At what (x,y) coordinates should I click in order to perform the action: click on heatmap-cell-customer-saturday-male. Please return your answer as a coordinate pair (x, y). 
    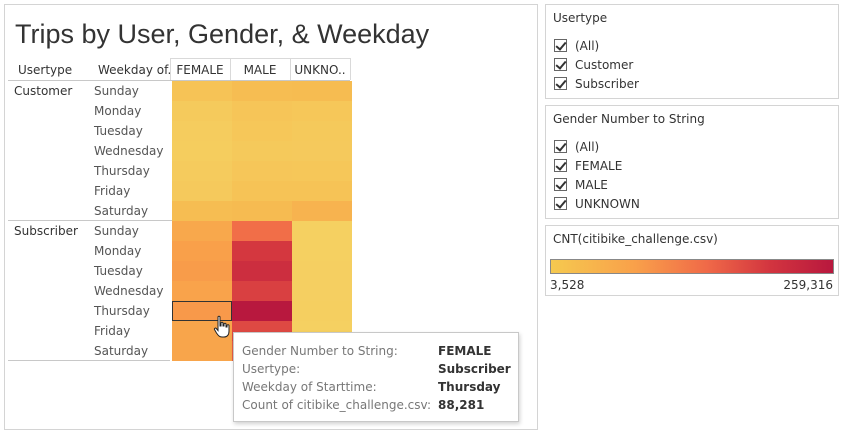
    Looking at the image, I should click on (262, 211).